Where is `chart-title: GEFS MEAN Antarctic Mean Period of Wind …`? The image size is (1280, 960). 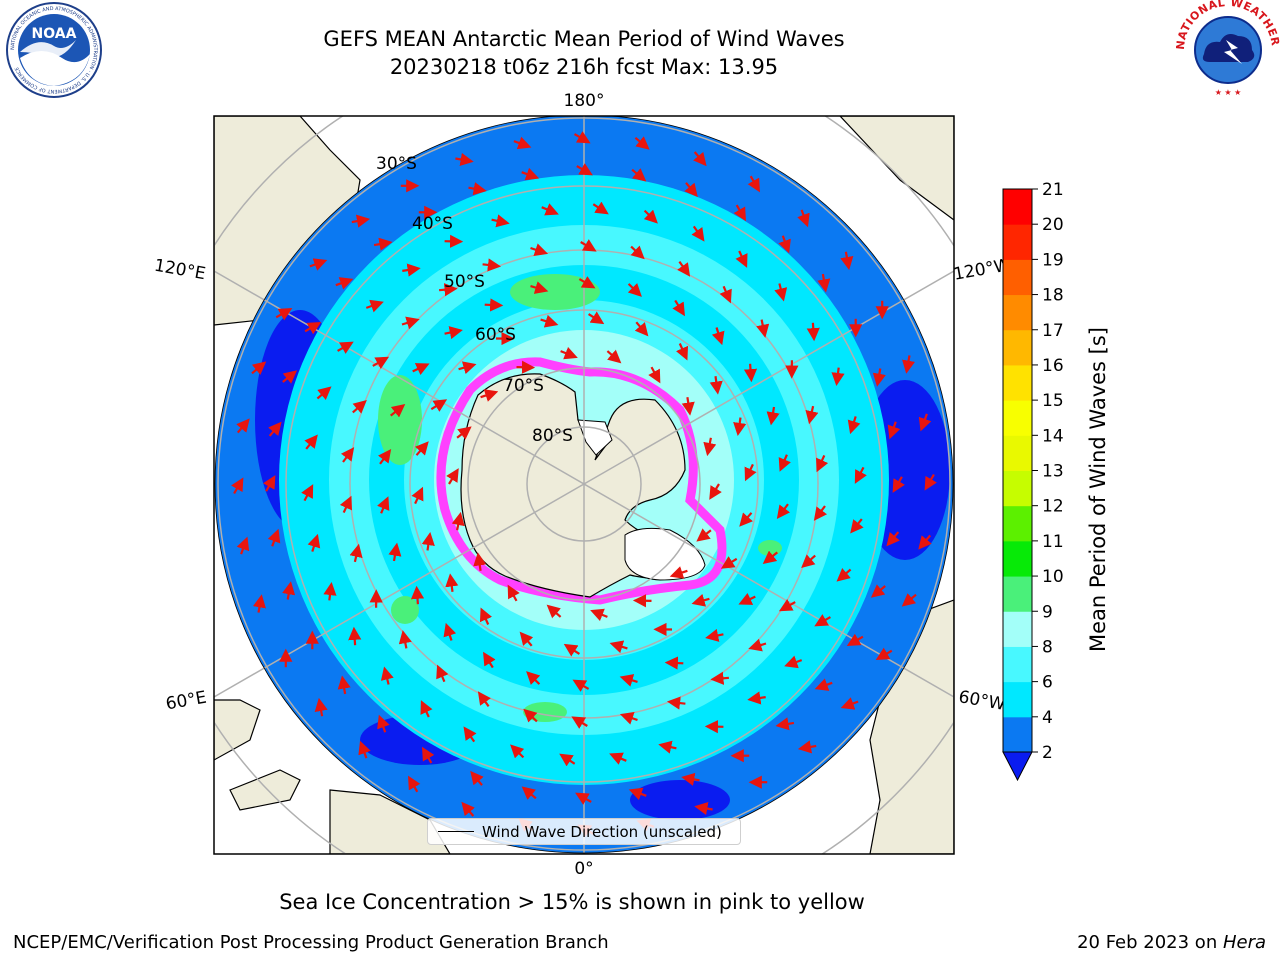 chart-title: GEFS MEAN Antarctic Mean Period of Wind … is located at coordinates (584, 39).